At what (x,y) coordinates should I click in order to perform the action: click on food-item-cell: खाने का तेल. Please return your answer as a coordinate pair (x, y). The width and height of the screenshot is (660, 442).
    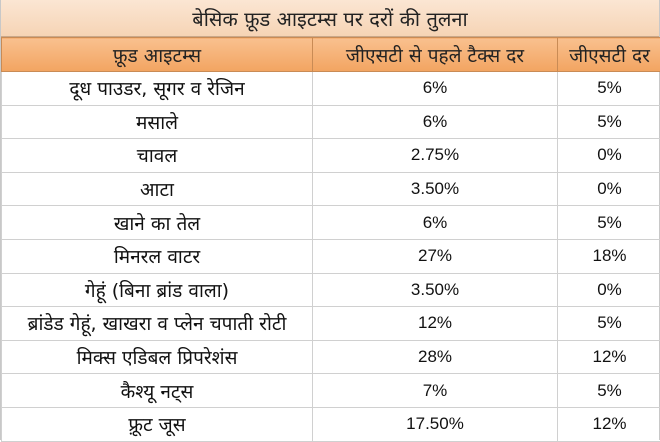
    Looking at the image, I should click on (157, 223).